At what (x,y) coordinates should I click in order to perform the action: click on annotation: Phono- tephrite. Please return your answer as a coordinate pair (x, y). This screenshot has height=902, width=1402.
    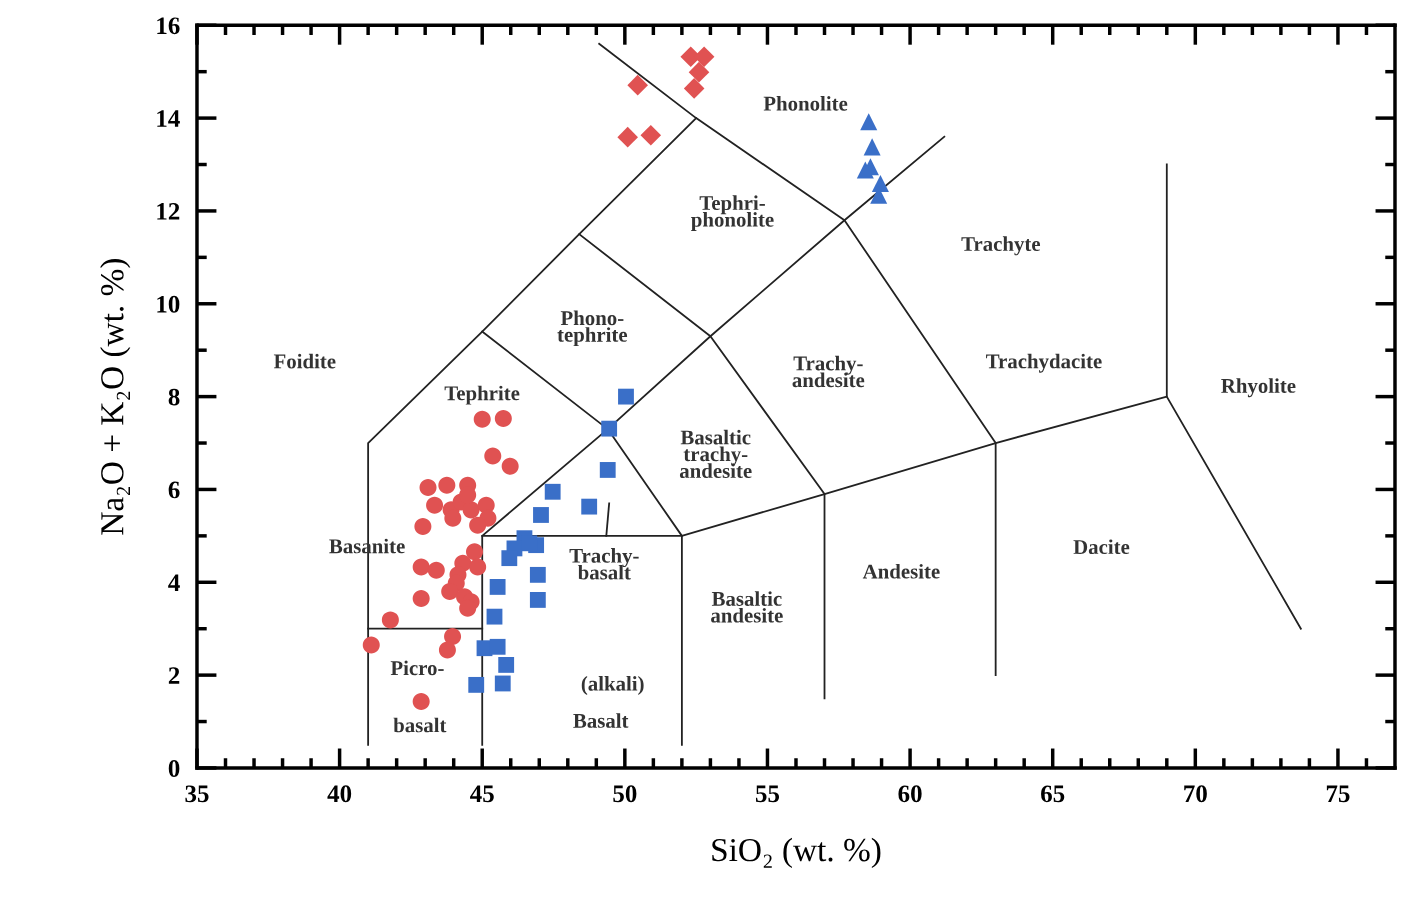
    Looking at the image, I should click on (592, 328).